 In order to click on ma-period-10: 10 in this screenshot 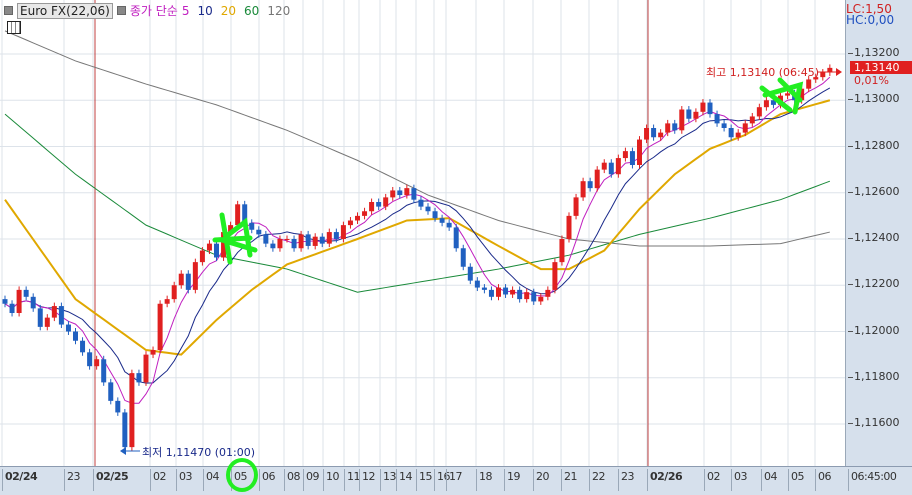, I will do `click(205, 10)`.